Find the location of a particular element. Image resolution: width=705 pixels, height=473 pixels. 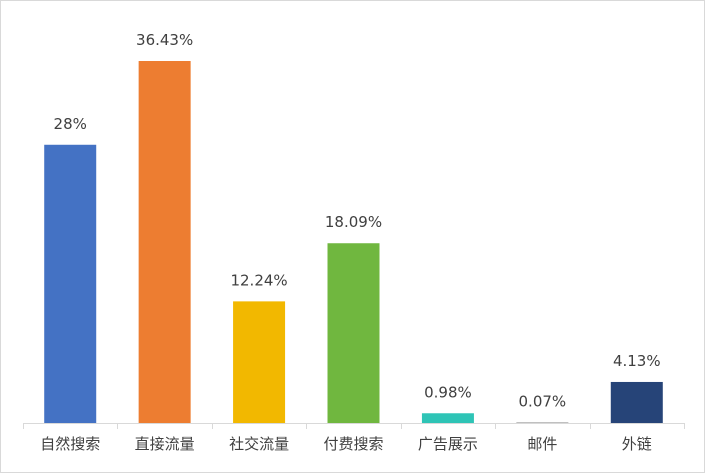

category-label: 外链 is located at coordinates (637, 444).